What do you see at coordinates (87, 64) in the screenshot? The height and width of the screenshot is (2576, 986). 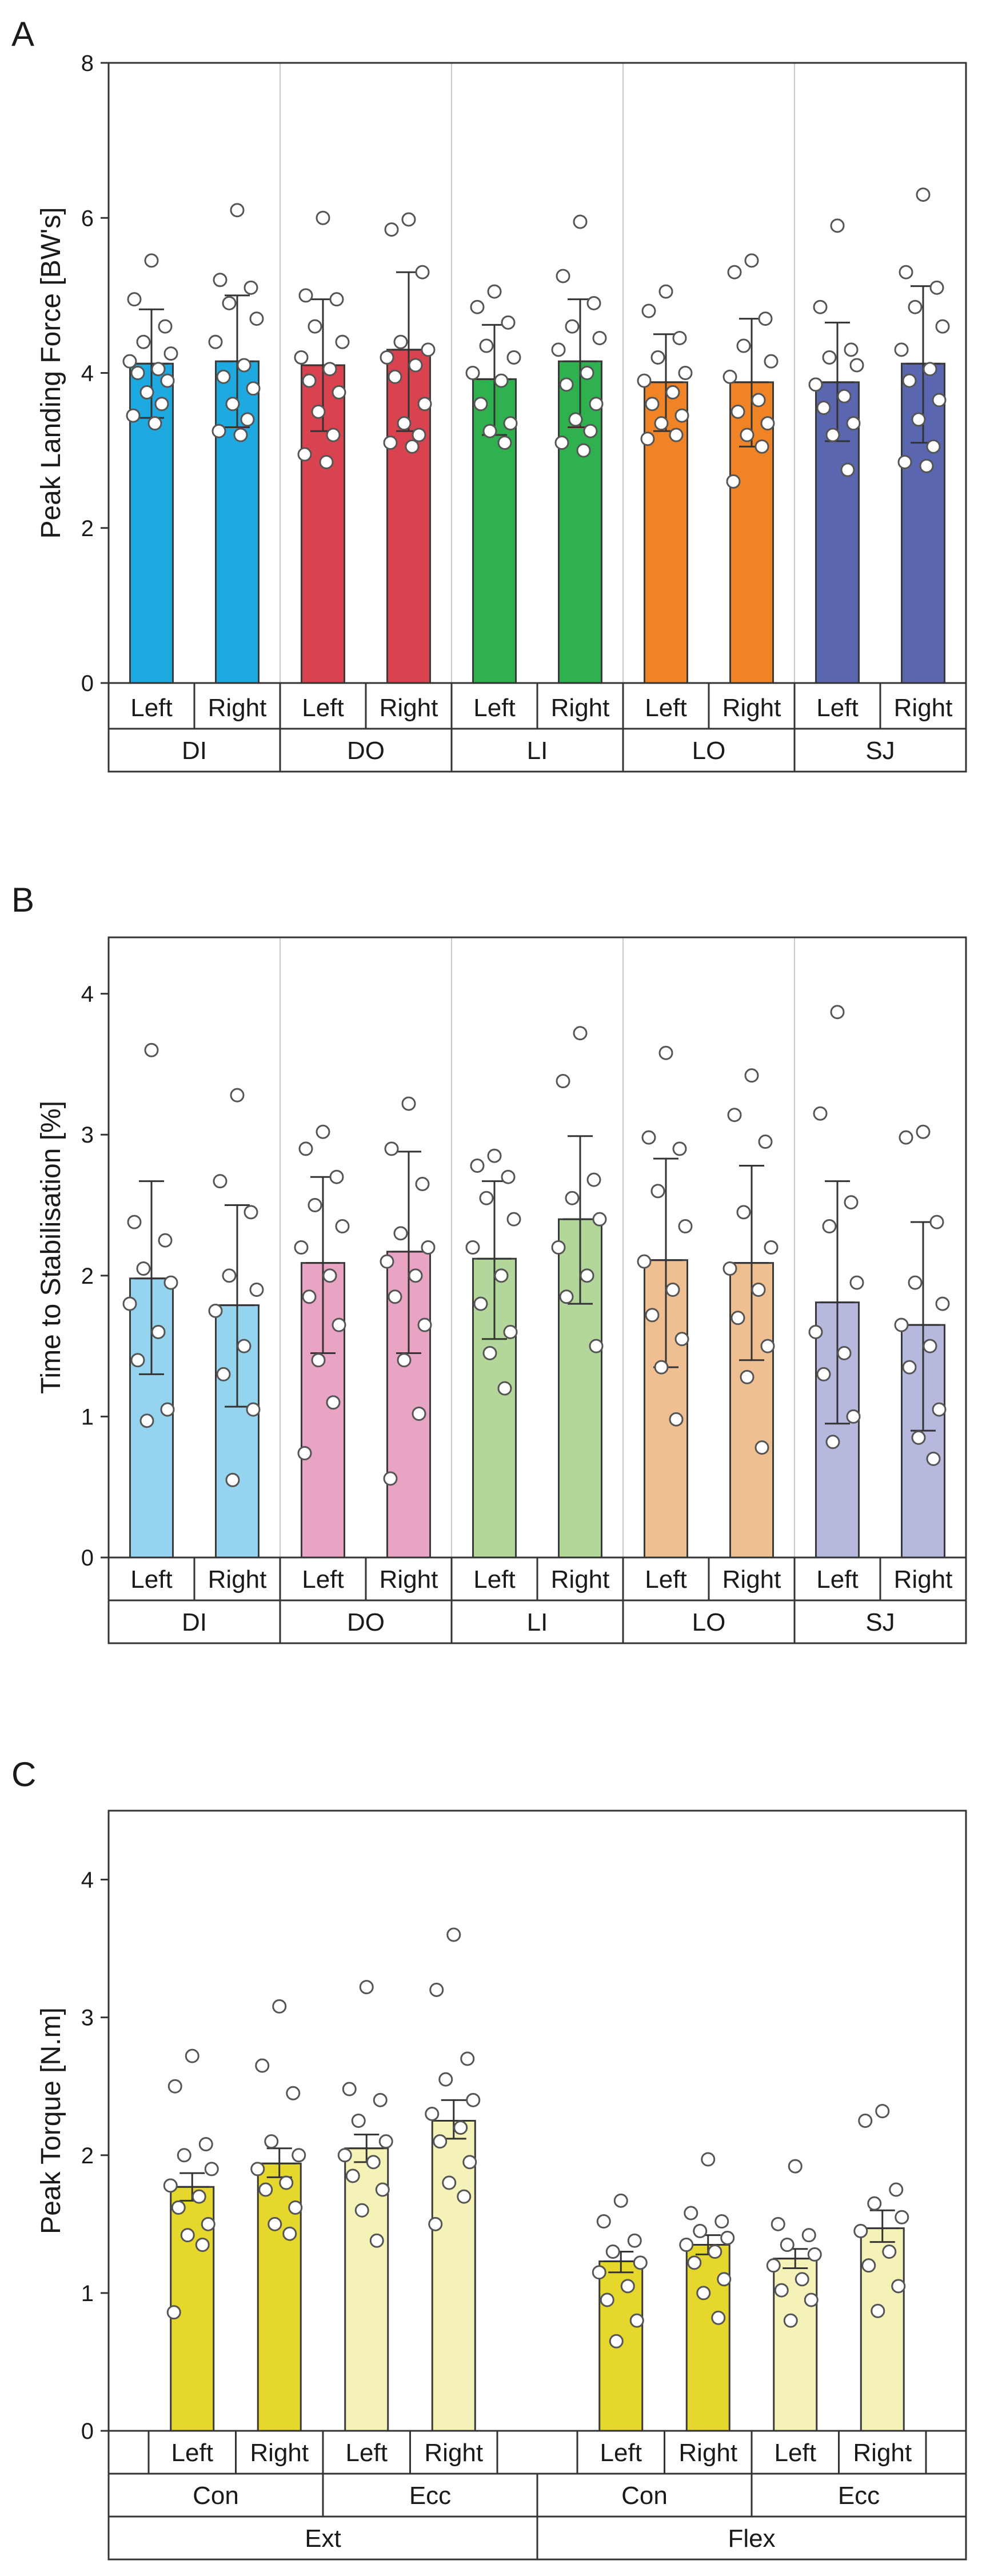 I see `y-tick-label: 8` at bounding box center [87, 64].